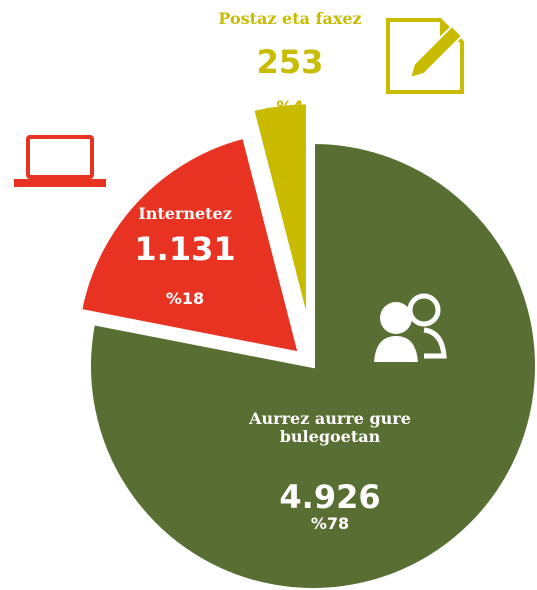  I want to click on people-icon, so click(410, 327).